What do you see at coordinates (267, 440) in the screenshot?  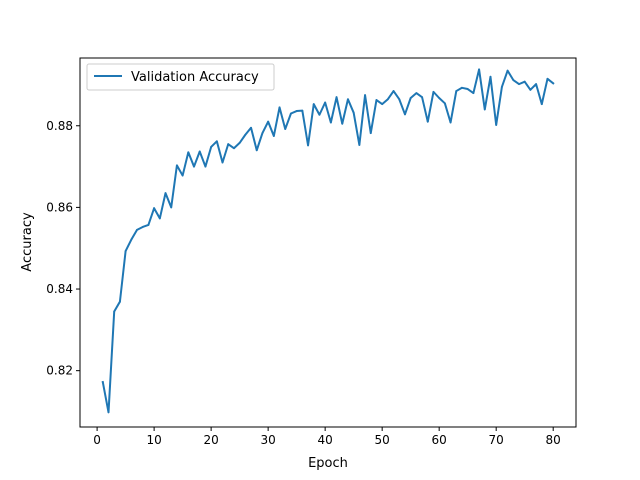 I see `x-tick-label: 30` at bounding box center [267, 440].